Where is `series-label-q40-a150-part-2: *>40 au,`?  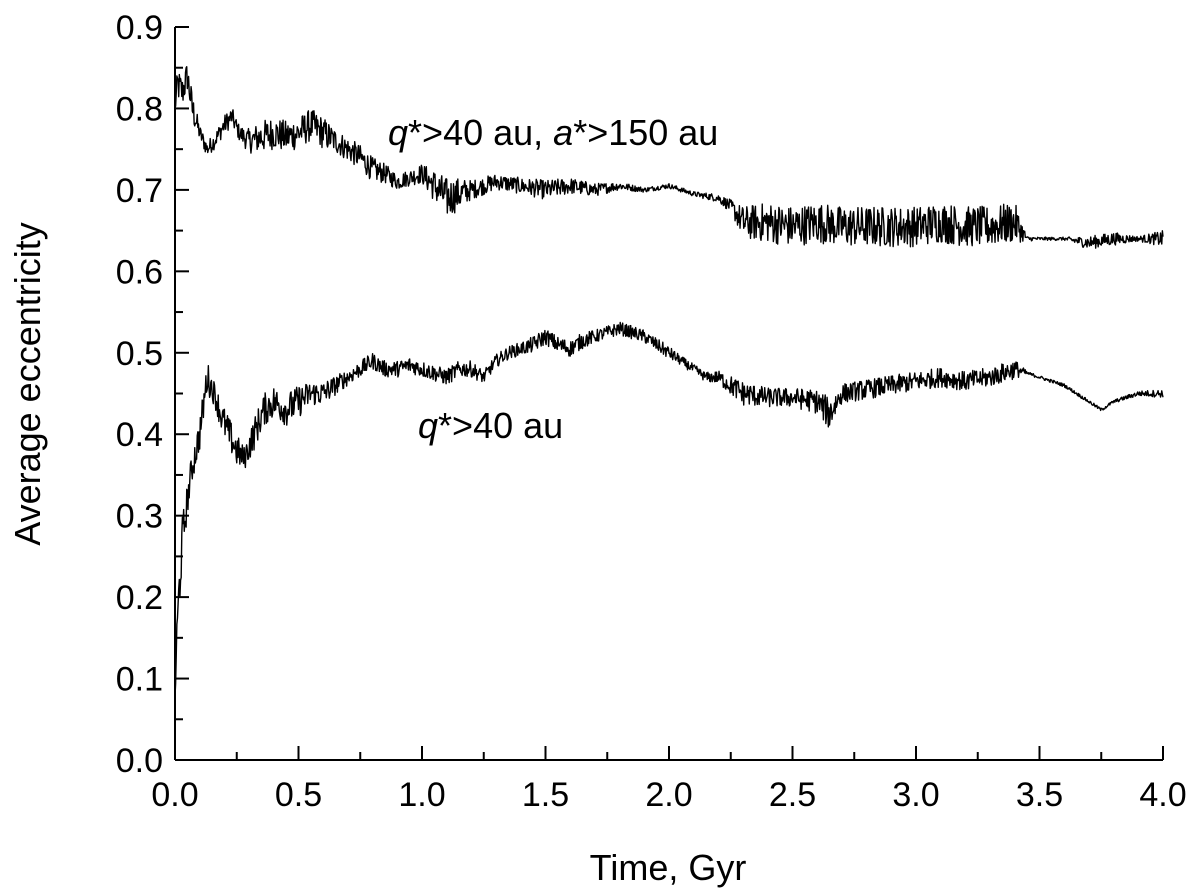
series-label-q40-a150-part-2: *>40 au, is located at coordinates (480, 132).